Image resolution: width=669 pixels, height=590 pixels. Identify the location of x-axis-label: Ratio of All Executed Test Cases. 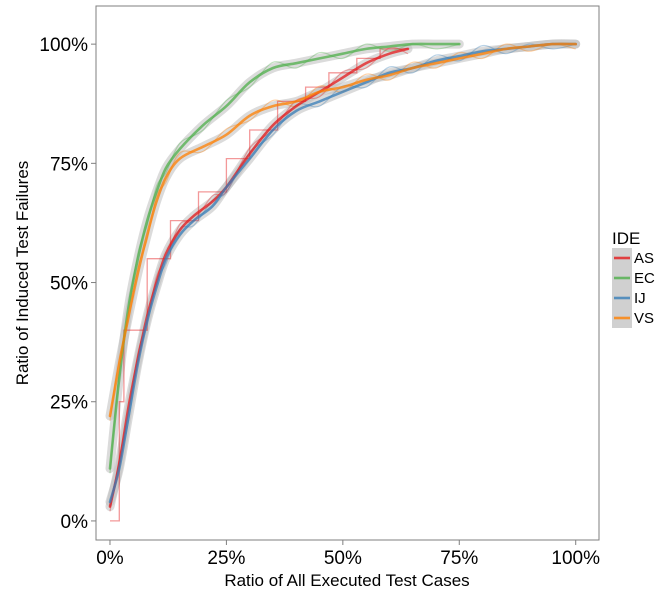
(346, 580).